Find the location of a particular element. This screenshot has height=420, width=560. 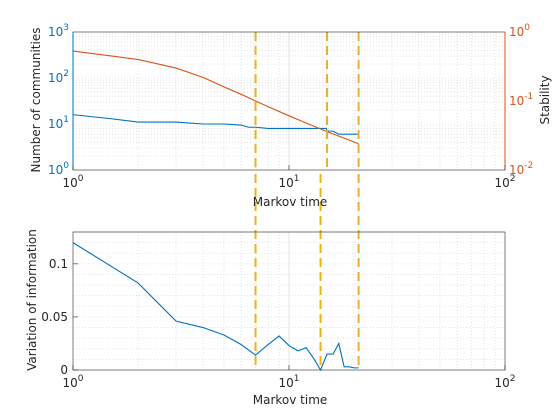

left-y-tick-label: 10² is located at coordinates (58, 77).